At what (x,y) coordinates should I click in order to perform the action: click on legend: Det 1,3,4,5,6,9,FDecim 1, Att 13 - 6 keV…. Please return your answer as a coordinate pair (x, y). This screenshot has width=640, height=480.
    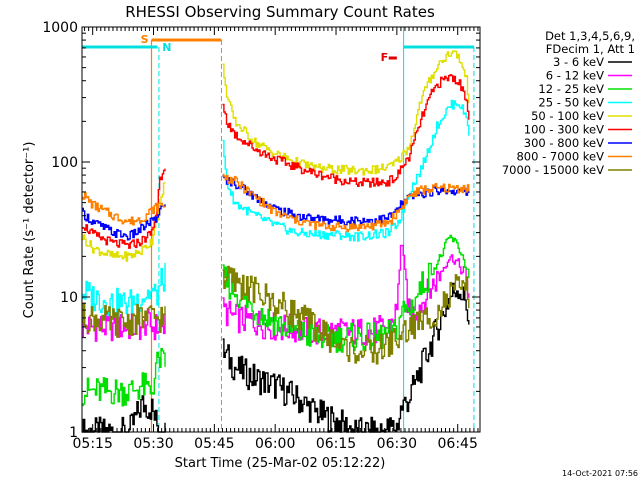
    Looking at the image, I should click on (568, 103).